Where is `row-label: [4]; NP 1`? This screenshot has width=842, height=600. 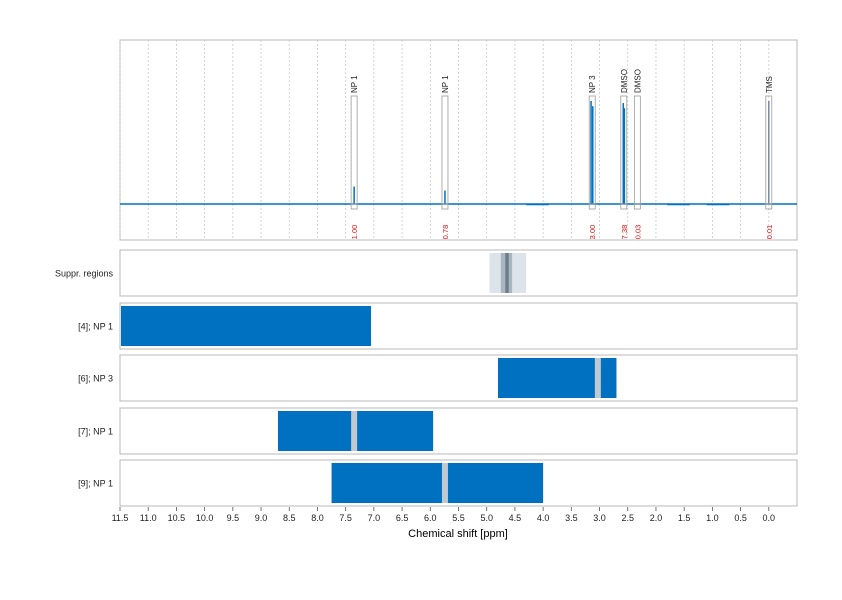
row-label: [4]; NP 1 is located at coordinates (95, 327).